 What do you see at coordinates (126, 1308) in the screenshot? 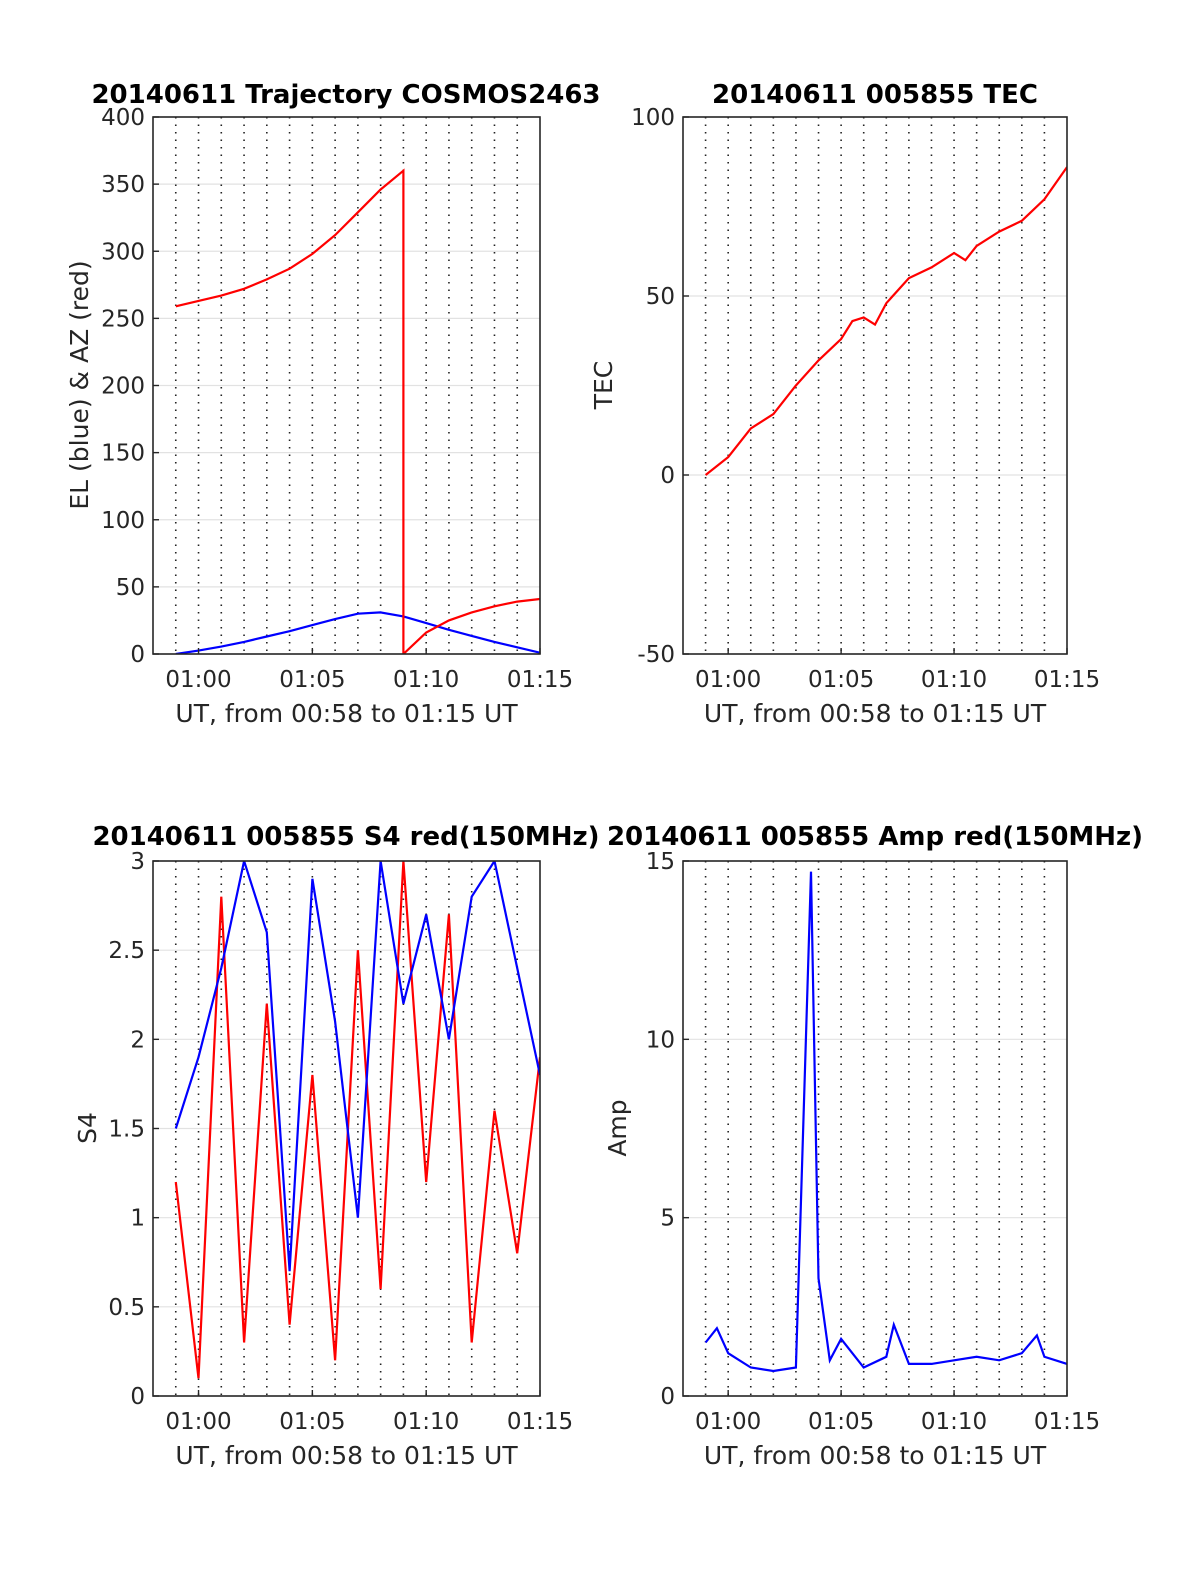
I see `y-tick-label: 0.5` at bounding box center [126, 1308].